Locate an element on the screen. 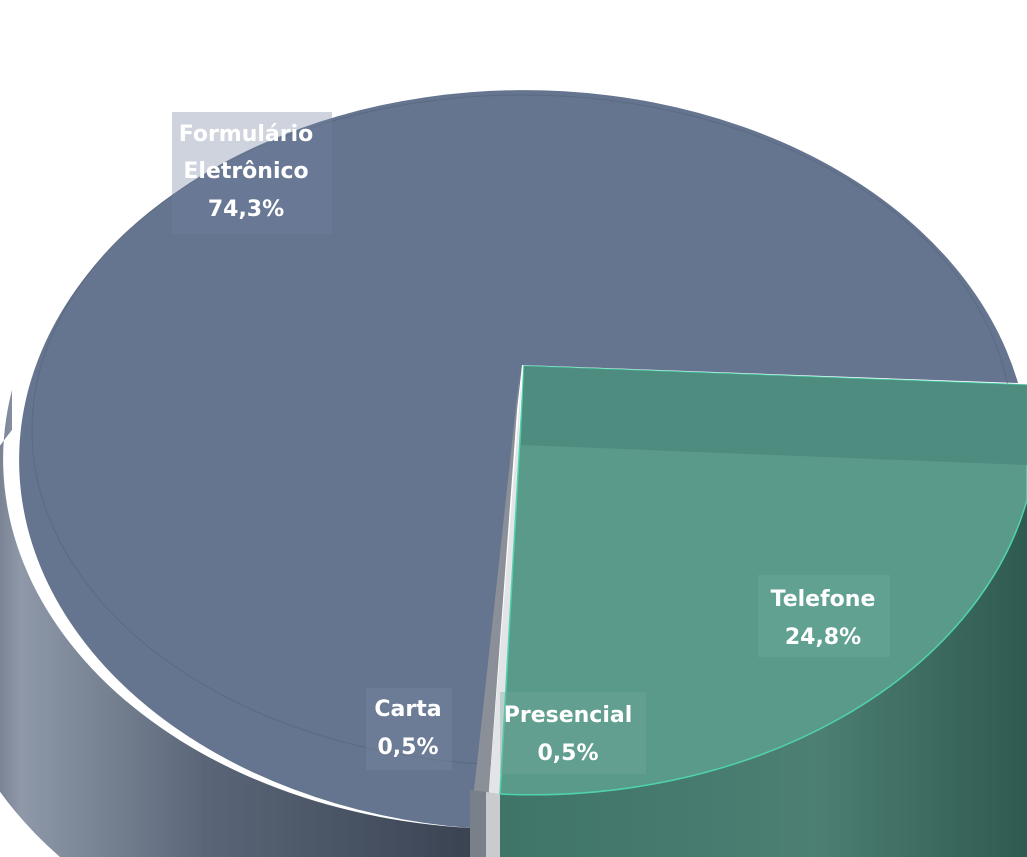 The image size is (1027, 857). label-formulario-line1: Formulário is located at coordinates (246, 134).